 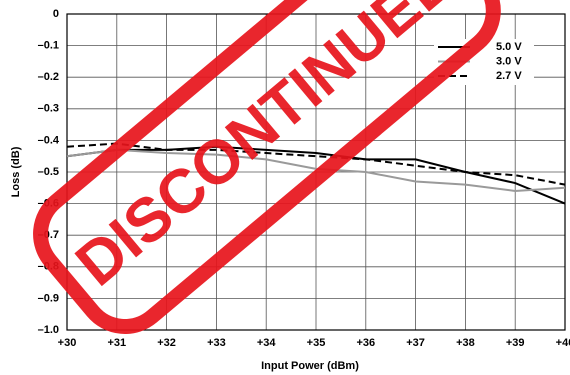 I want to click on x-tick-label: +37, so click(x=415, y=343).